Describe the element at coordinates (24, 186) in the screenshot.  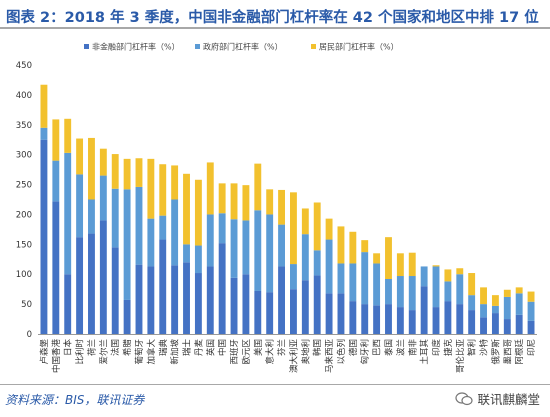
I see `y-tick-label: 250` at that location.